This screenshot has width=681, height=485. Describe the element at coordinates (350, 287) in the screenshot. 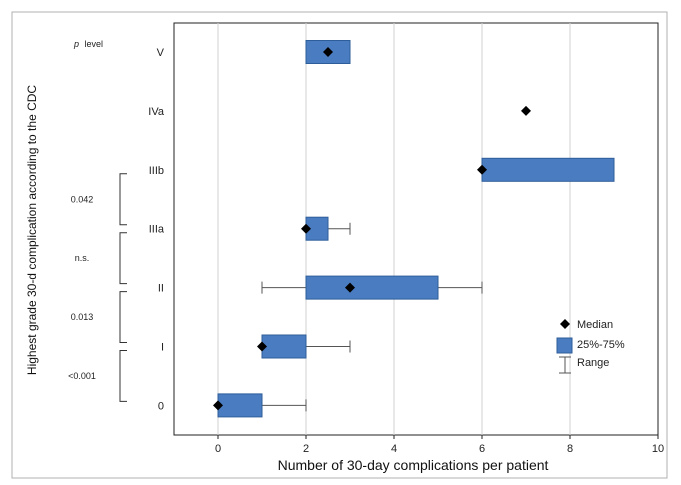

I see `median-marker-II` at that location.